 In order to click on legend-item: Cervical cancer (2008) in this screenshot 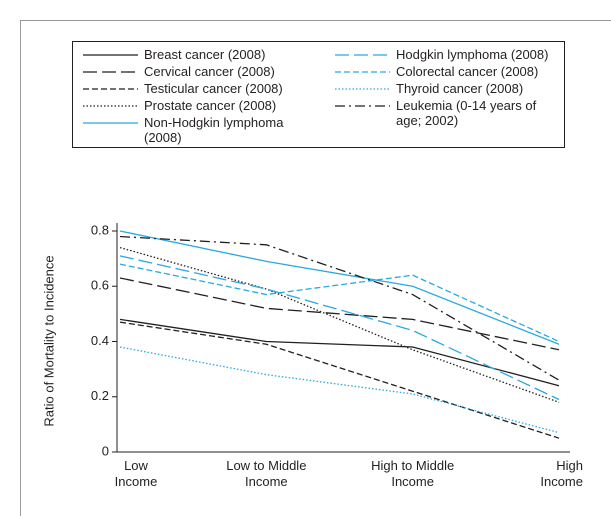, I will do `click(198, 71)`.